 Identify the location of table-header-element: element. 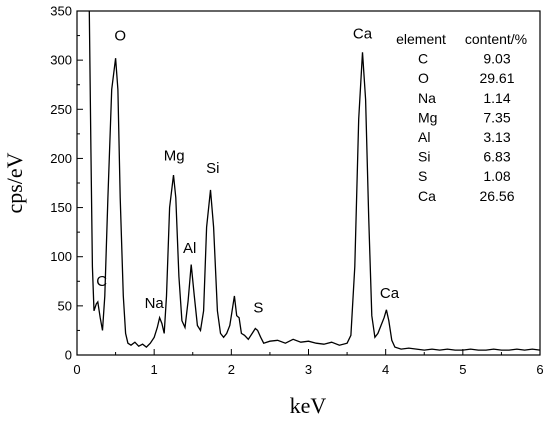
(421, 39).